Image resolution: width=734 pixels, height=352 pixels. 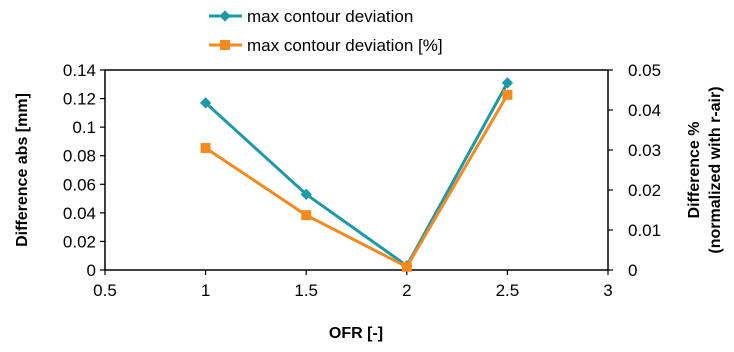 I want to click on y-axis-left-label: Difference abs [mm], so click(x=22, y=170).